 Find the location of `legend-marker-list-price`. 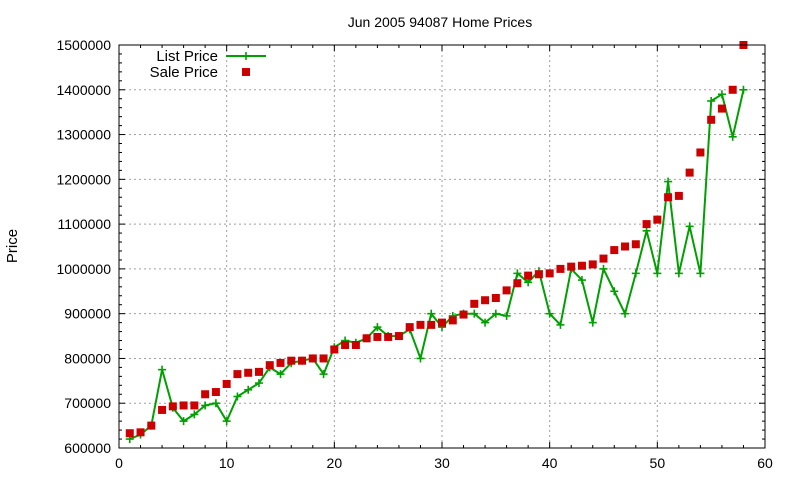

legend-marker-list-price is located at coordinates (246, 56).